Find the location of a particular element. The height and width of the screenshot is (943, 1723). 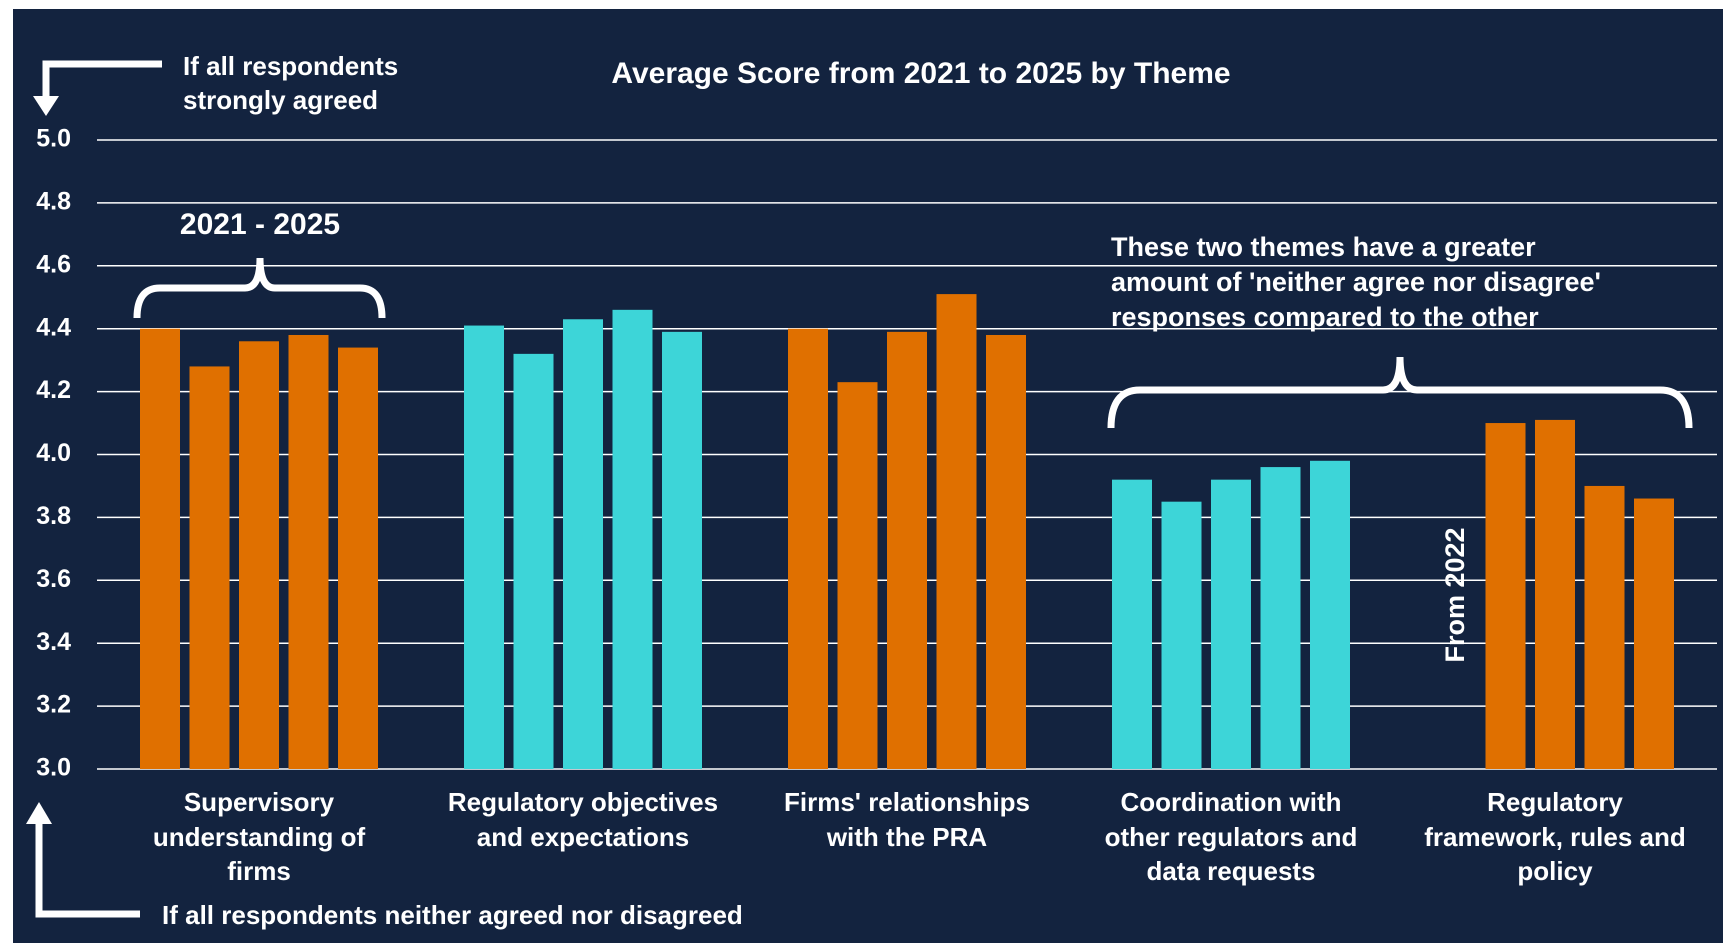

y-tick-label: 4.8 is located at coordinates (53, 202).